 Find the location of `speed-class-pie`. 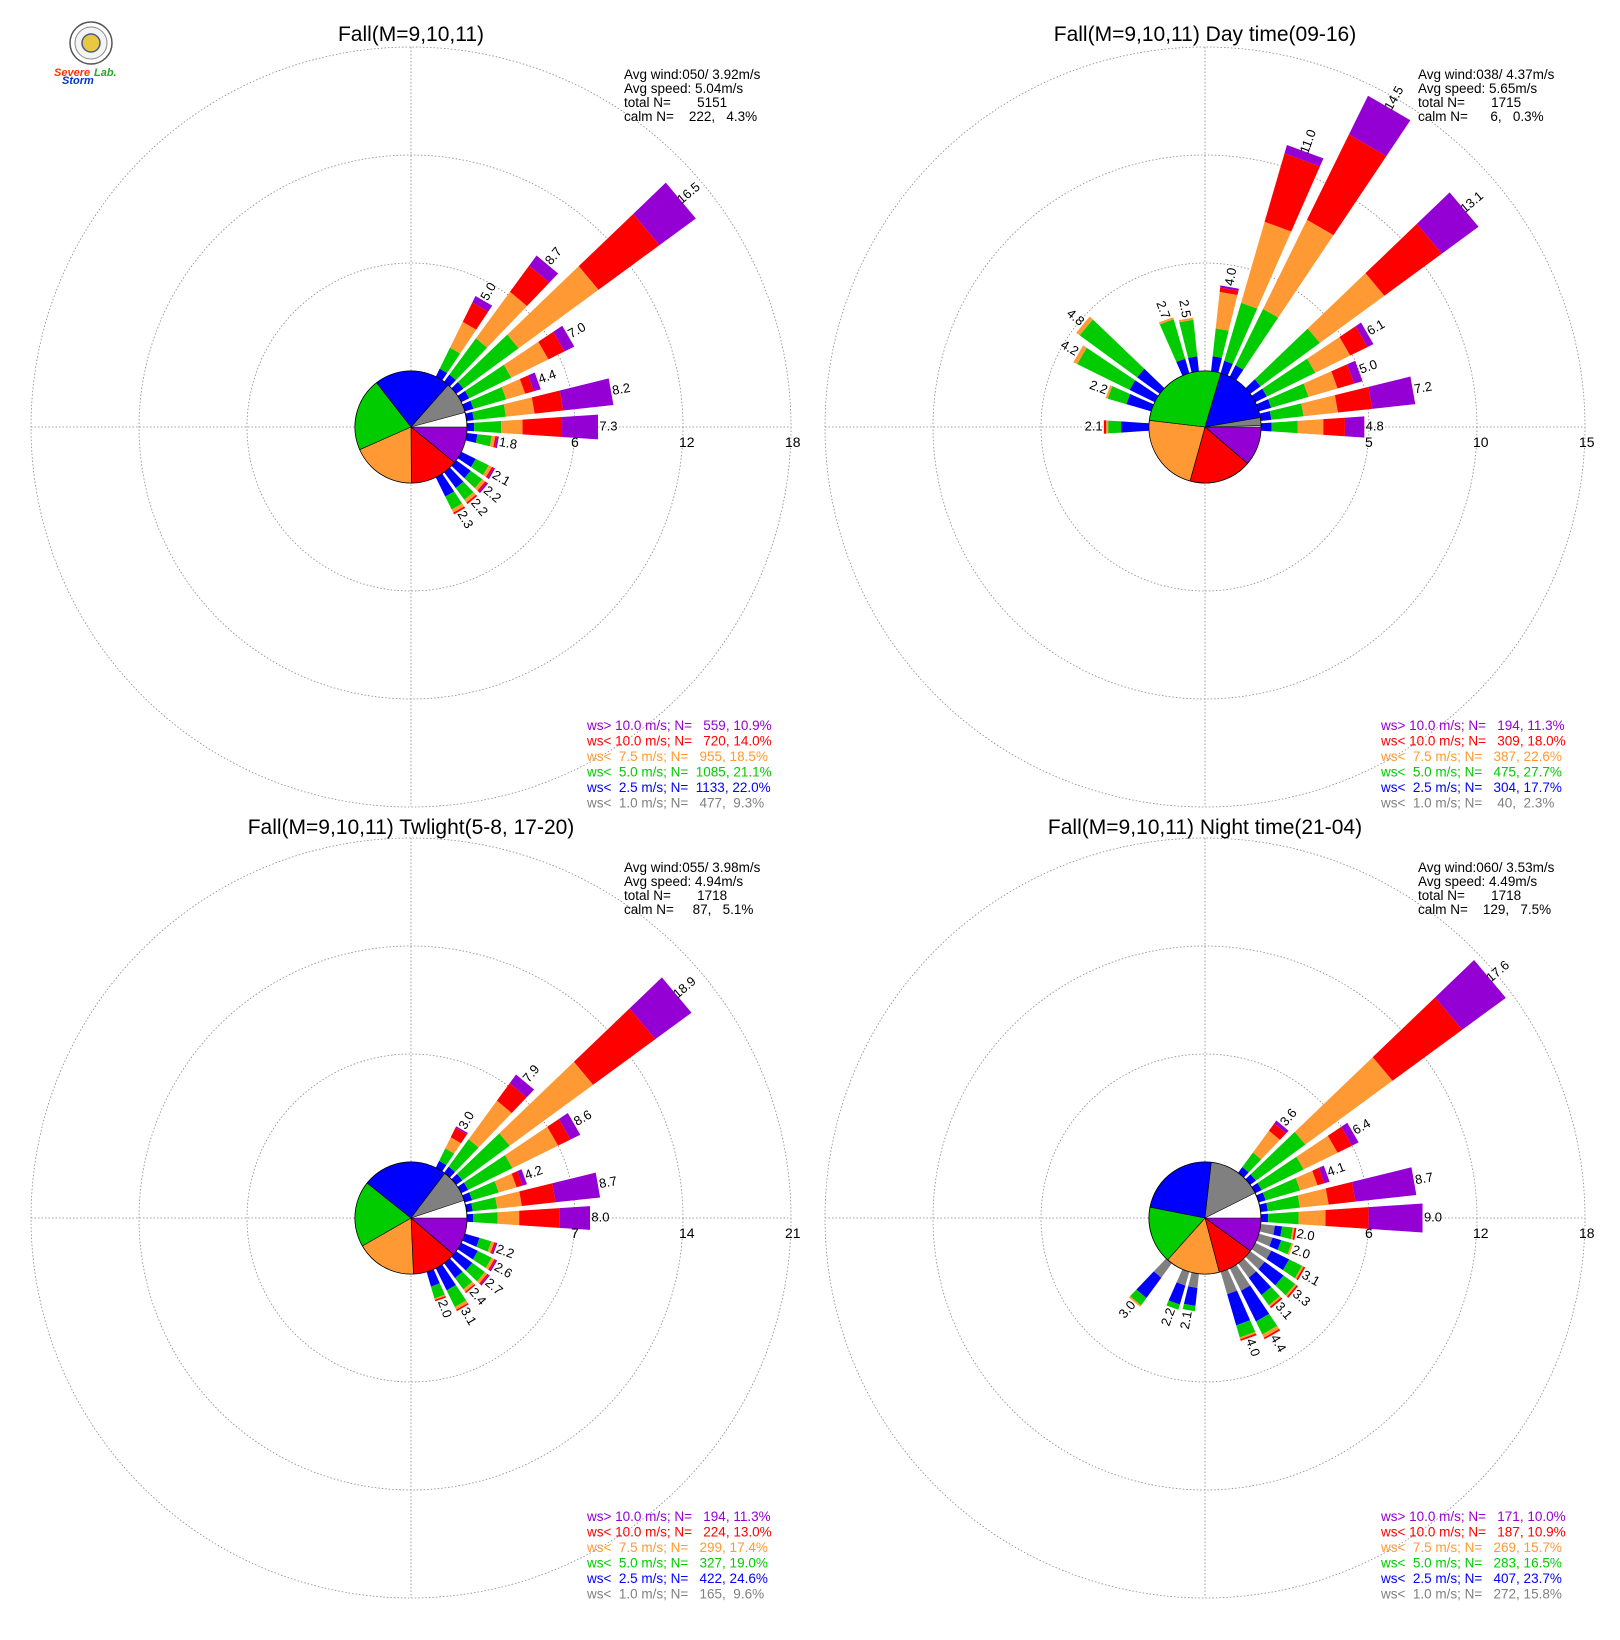

speed-class-pie is located at coordinates (411, 427).